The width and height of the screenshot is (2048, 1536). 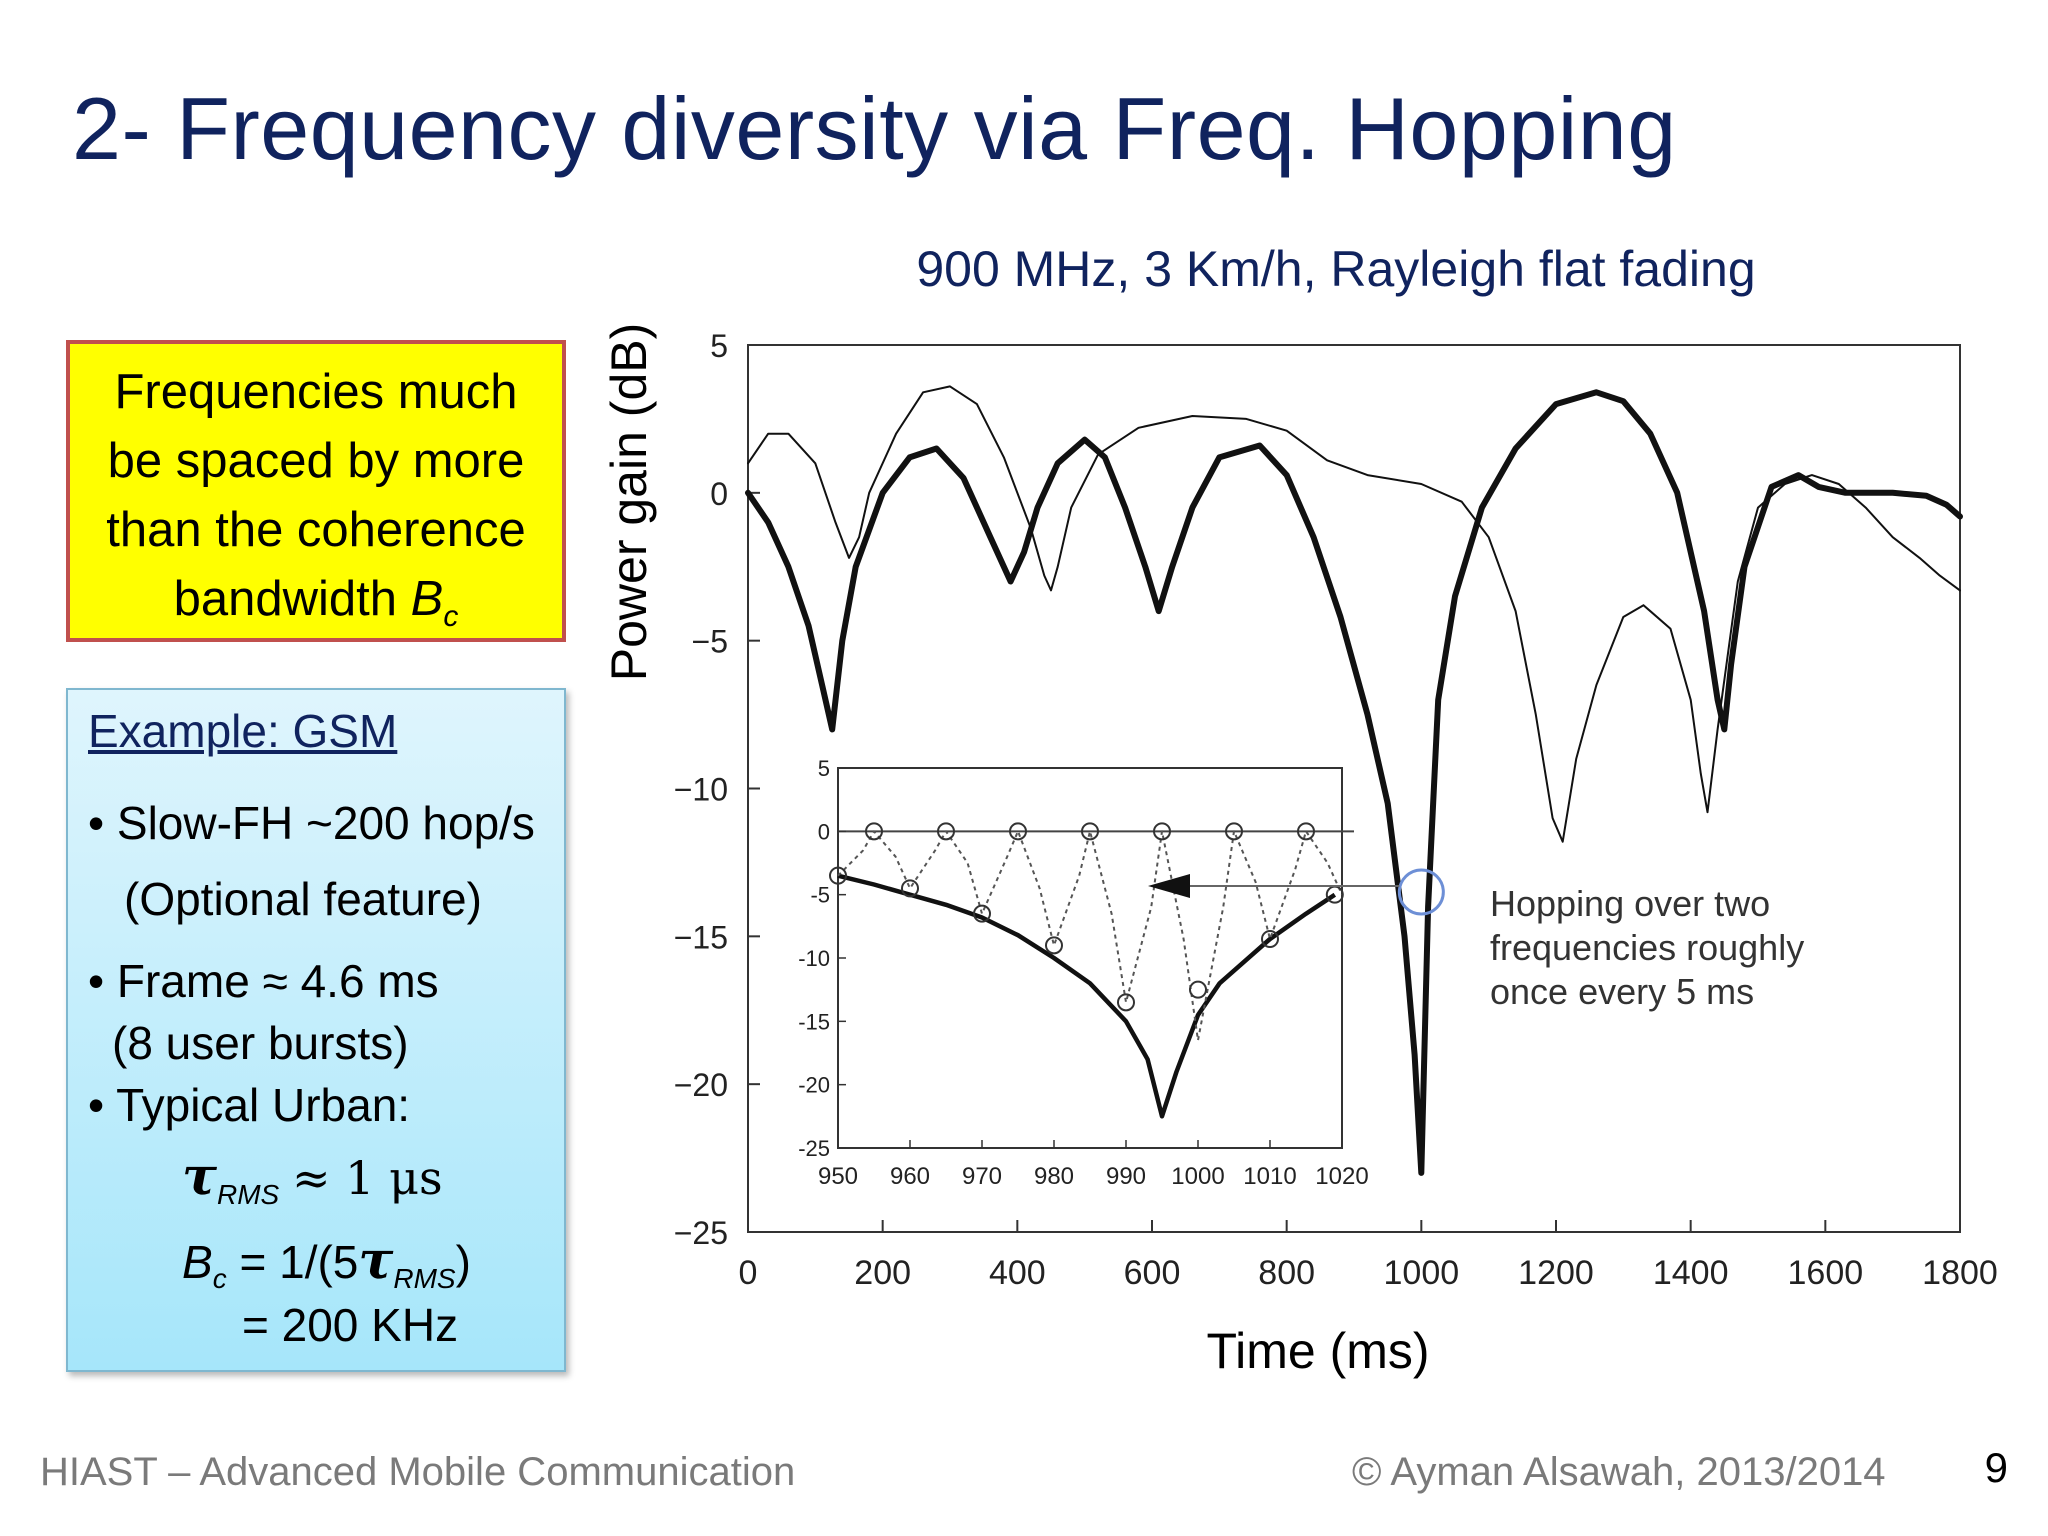 I want to click on bullet-slow-fh-text: Slow-FH ~200 hop/s, so click(x=325, y=823).